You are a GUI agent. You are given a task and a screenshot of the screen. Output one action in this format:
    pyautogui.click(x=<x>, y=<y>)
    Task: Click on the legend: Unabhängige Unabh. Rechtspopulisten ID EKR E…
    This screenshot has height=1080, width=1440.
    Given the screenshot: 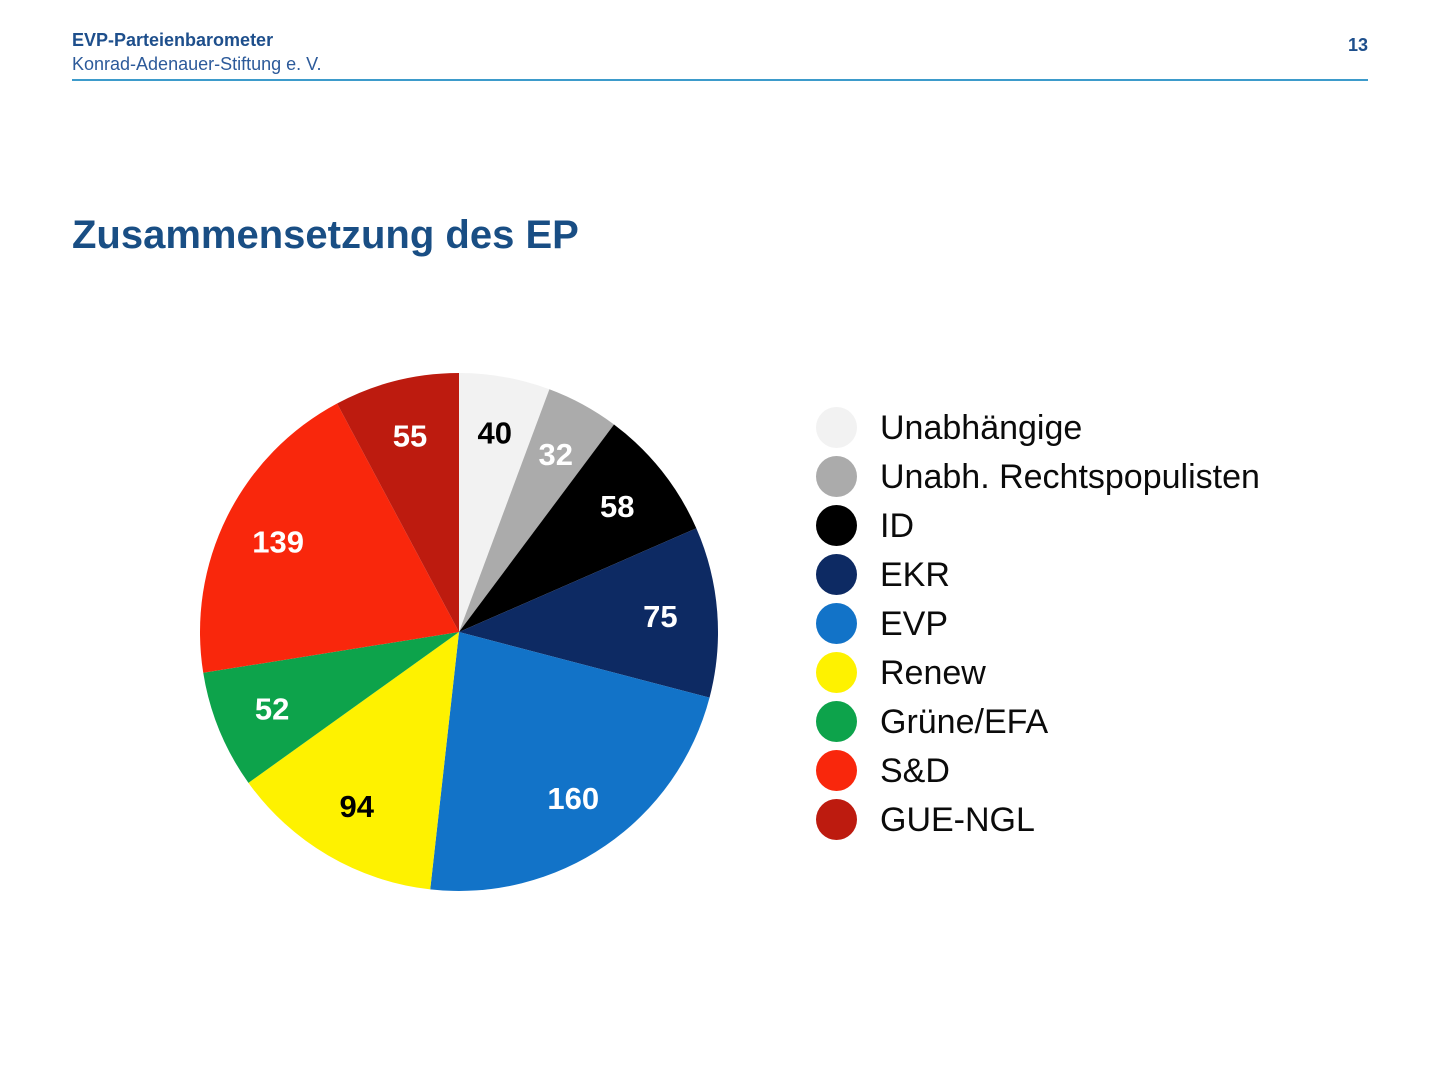 What is the action you would take?
    pyautogui.click(x=1038, y=623)
    